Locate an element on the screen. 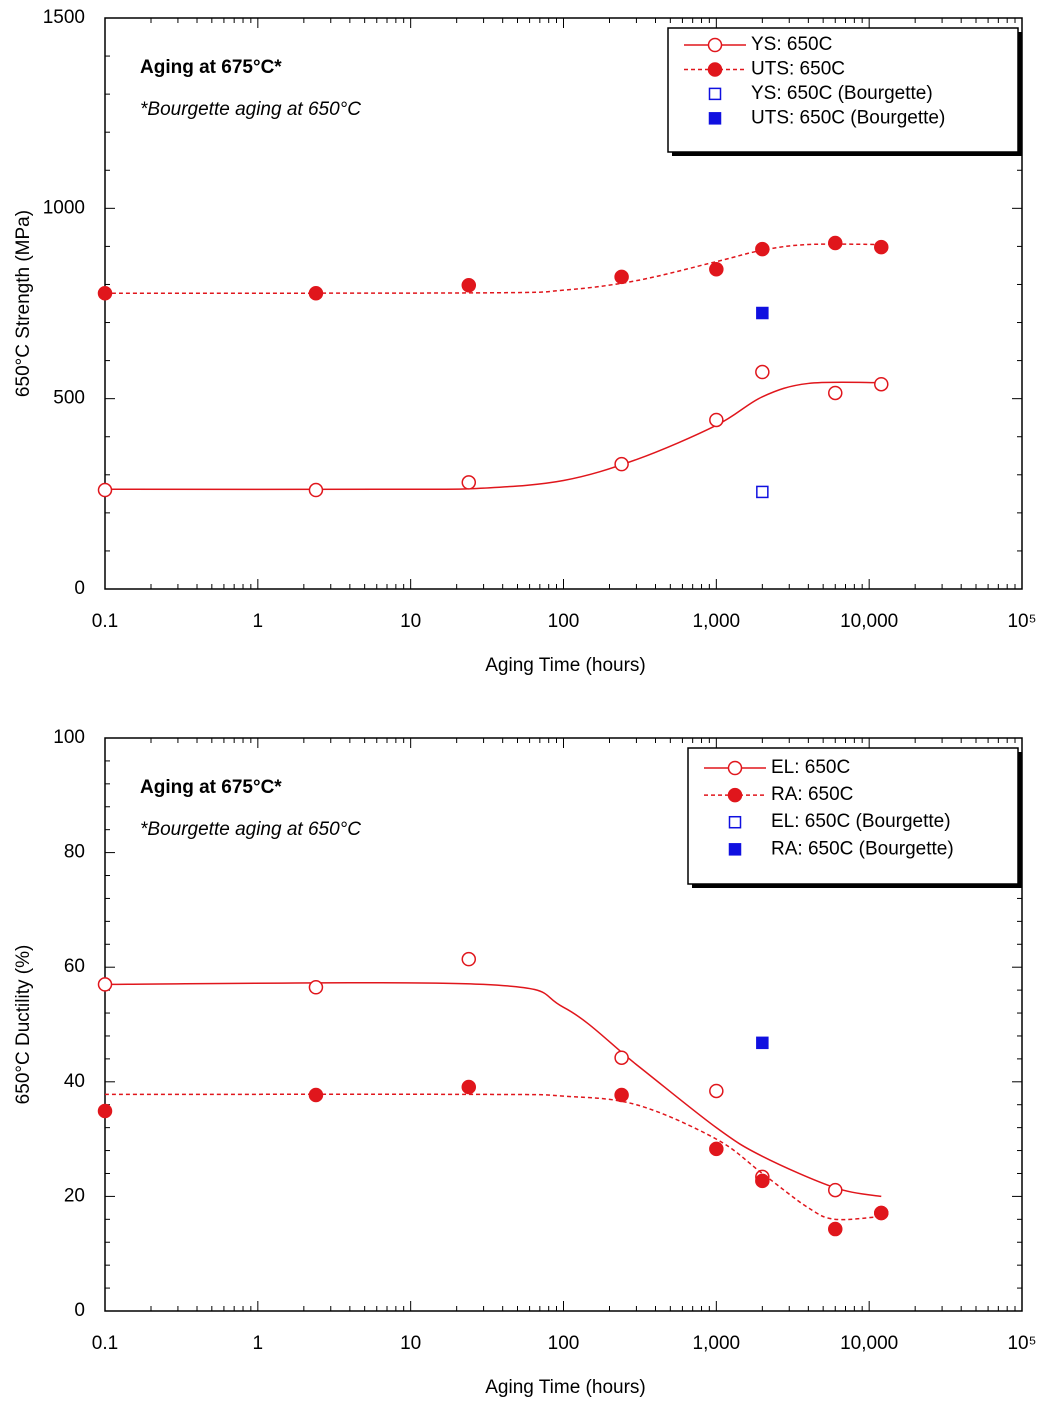 Image resolution: width=1045 pixels, height=1406 pixels. legend-label: RA: 650C is located at coordinates (812, 794).